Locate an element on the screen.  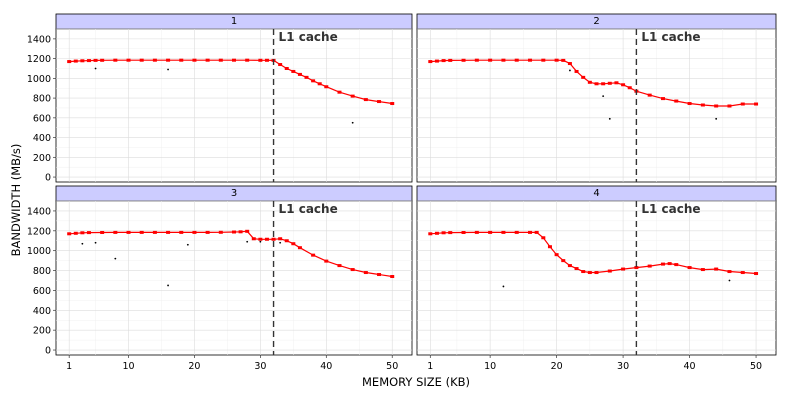
x-tick-label: 50 is located at coordinates (756, 366).